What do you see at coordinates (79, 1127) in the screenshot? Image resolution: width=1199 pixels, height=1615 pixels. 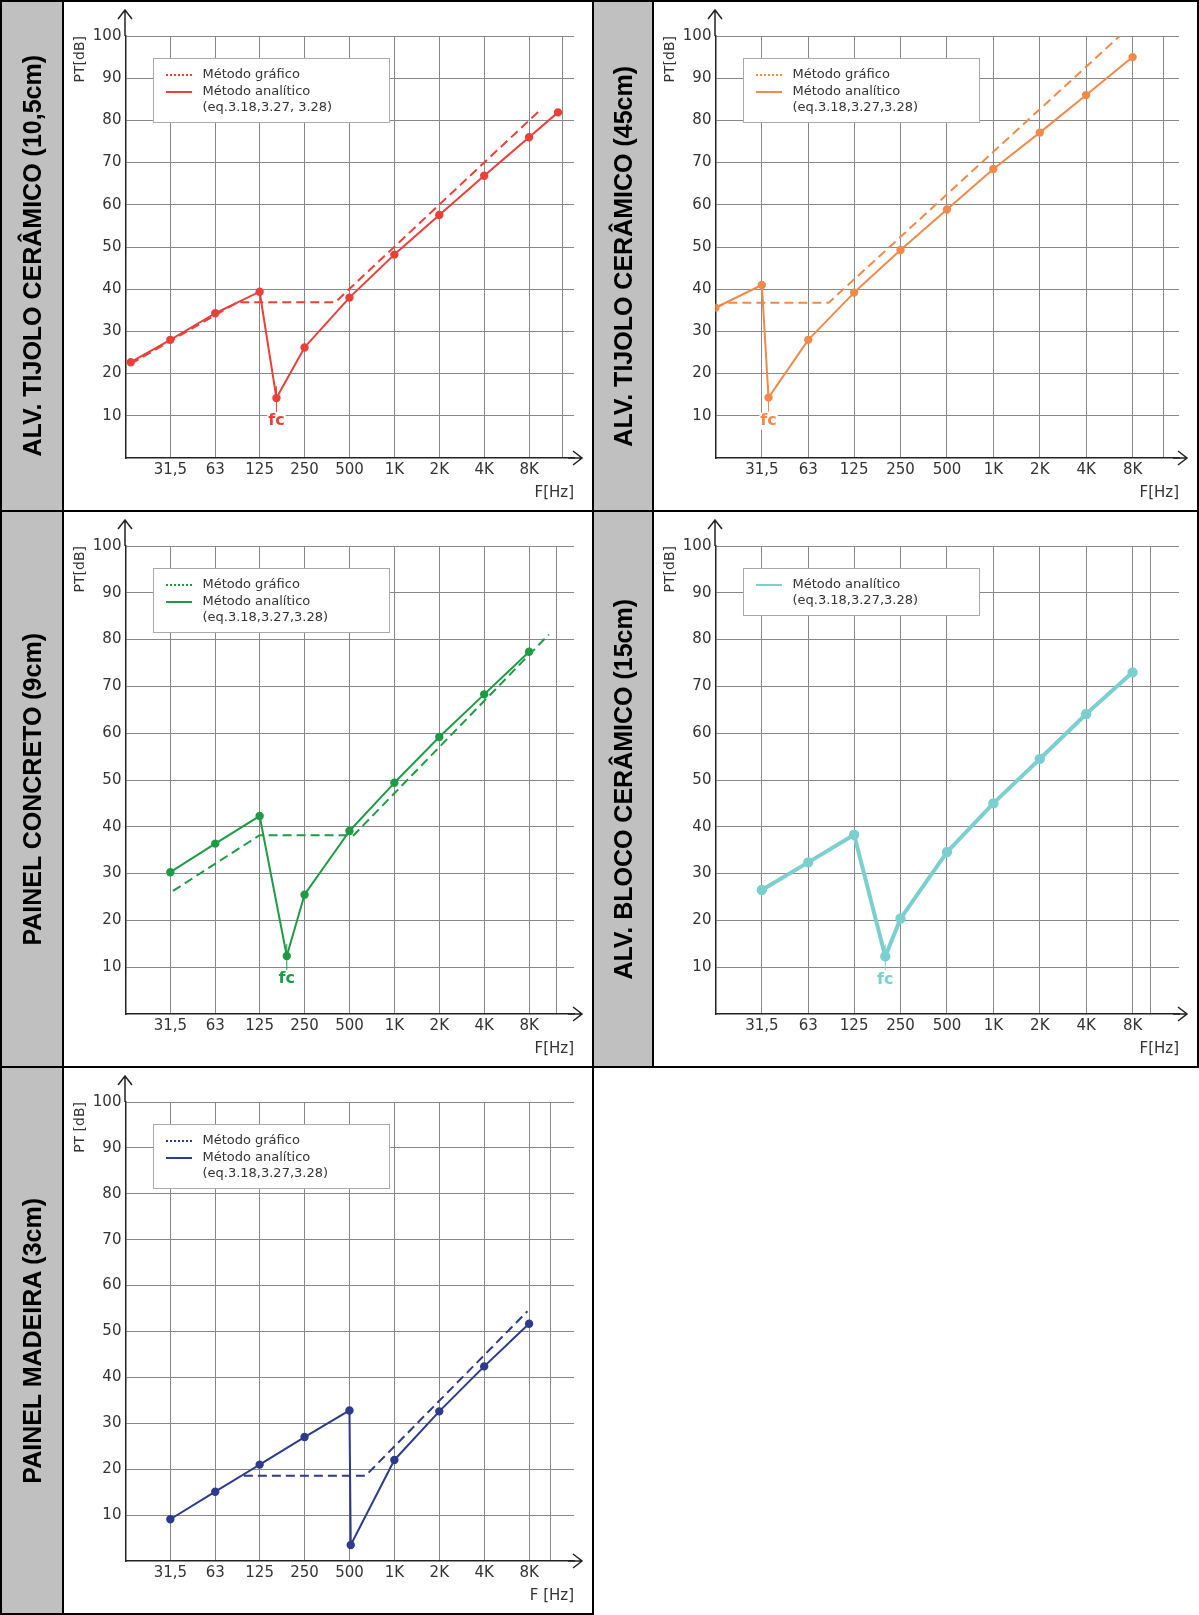 I see `y-axis-title: PT [dB]` at bounding box center [79, 1127].